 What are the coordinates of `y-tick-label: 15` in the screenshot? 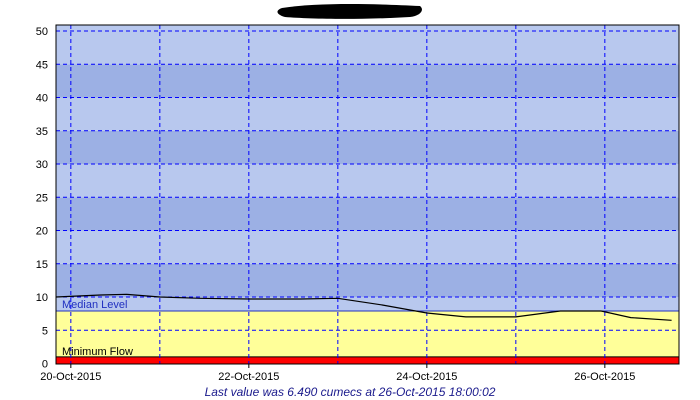 It's located at (42, 265).